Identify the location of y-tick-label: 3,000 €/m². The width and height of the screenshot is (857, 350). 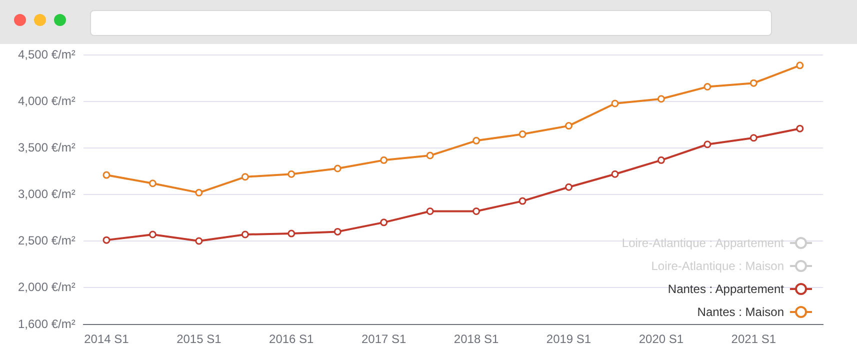
(47, 193).